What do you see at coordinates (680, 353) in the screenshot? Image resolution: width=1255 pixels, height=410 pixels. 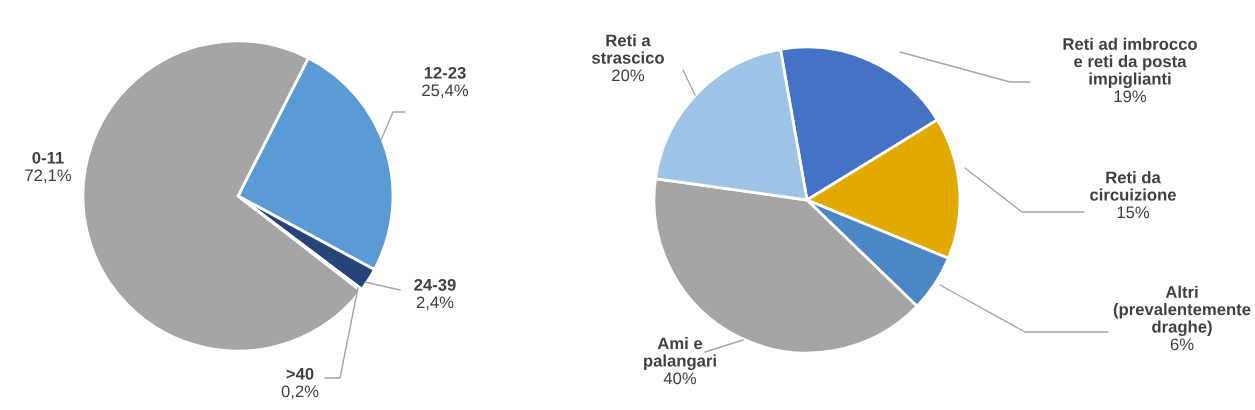 I see `slice-label: Ami e palangari` at bounding box center [680, 353].